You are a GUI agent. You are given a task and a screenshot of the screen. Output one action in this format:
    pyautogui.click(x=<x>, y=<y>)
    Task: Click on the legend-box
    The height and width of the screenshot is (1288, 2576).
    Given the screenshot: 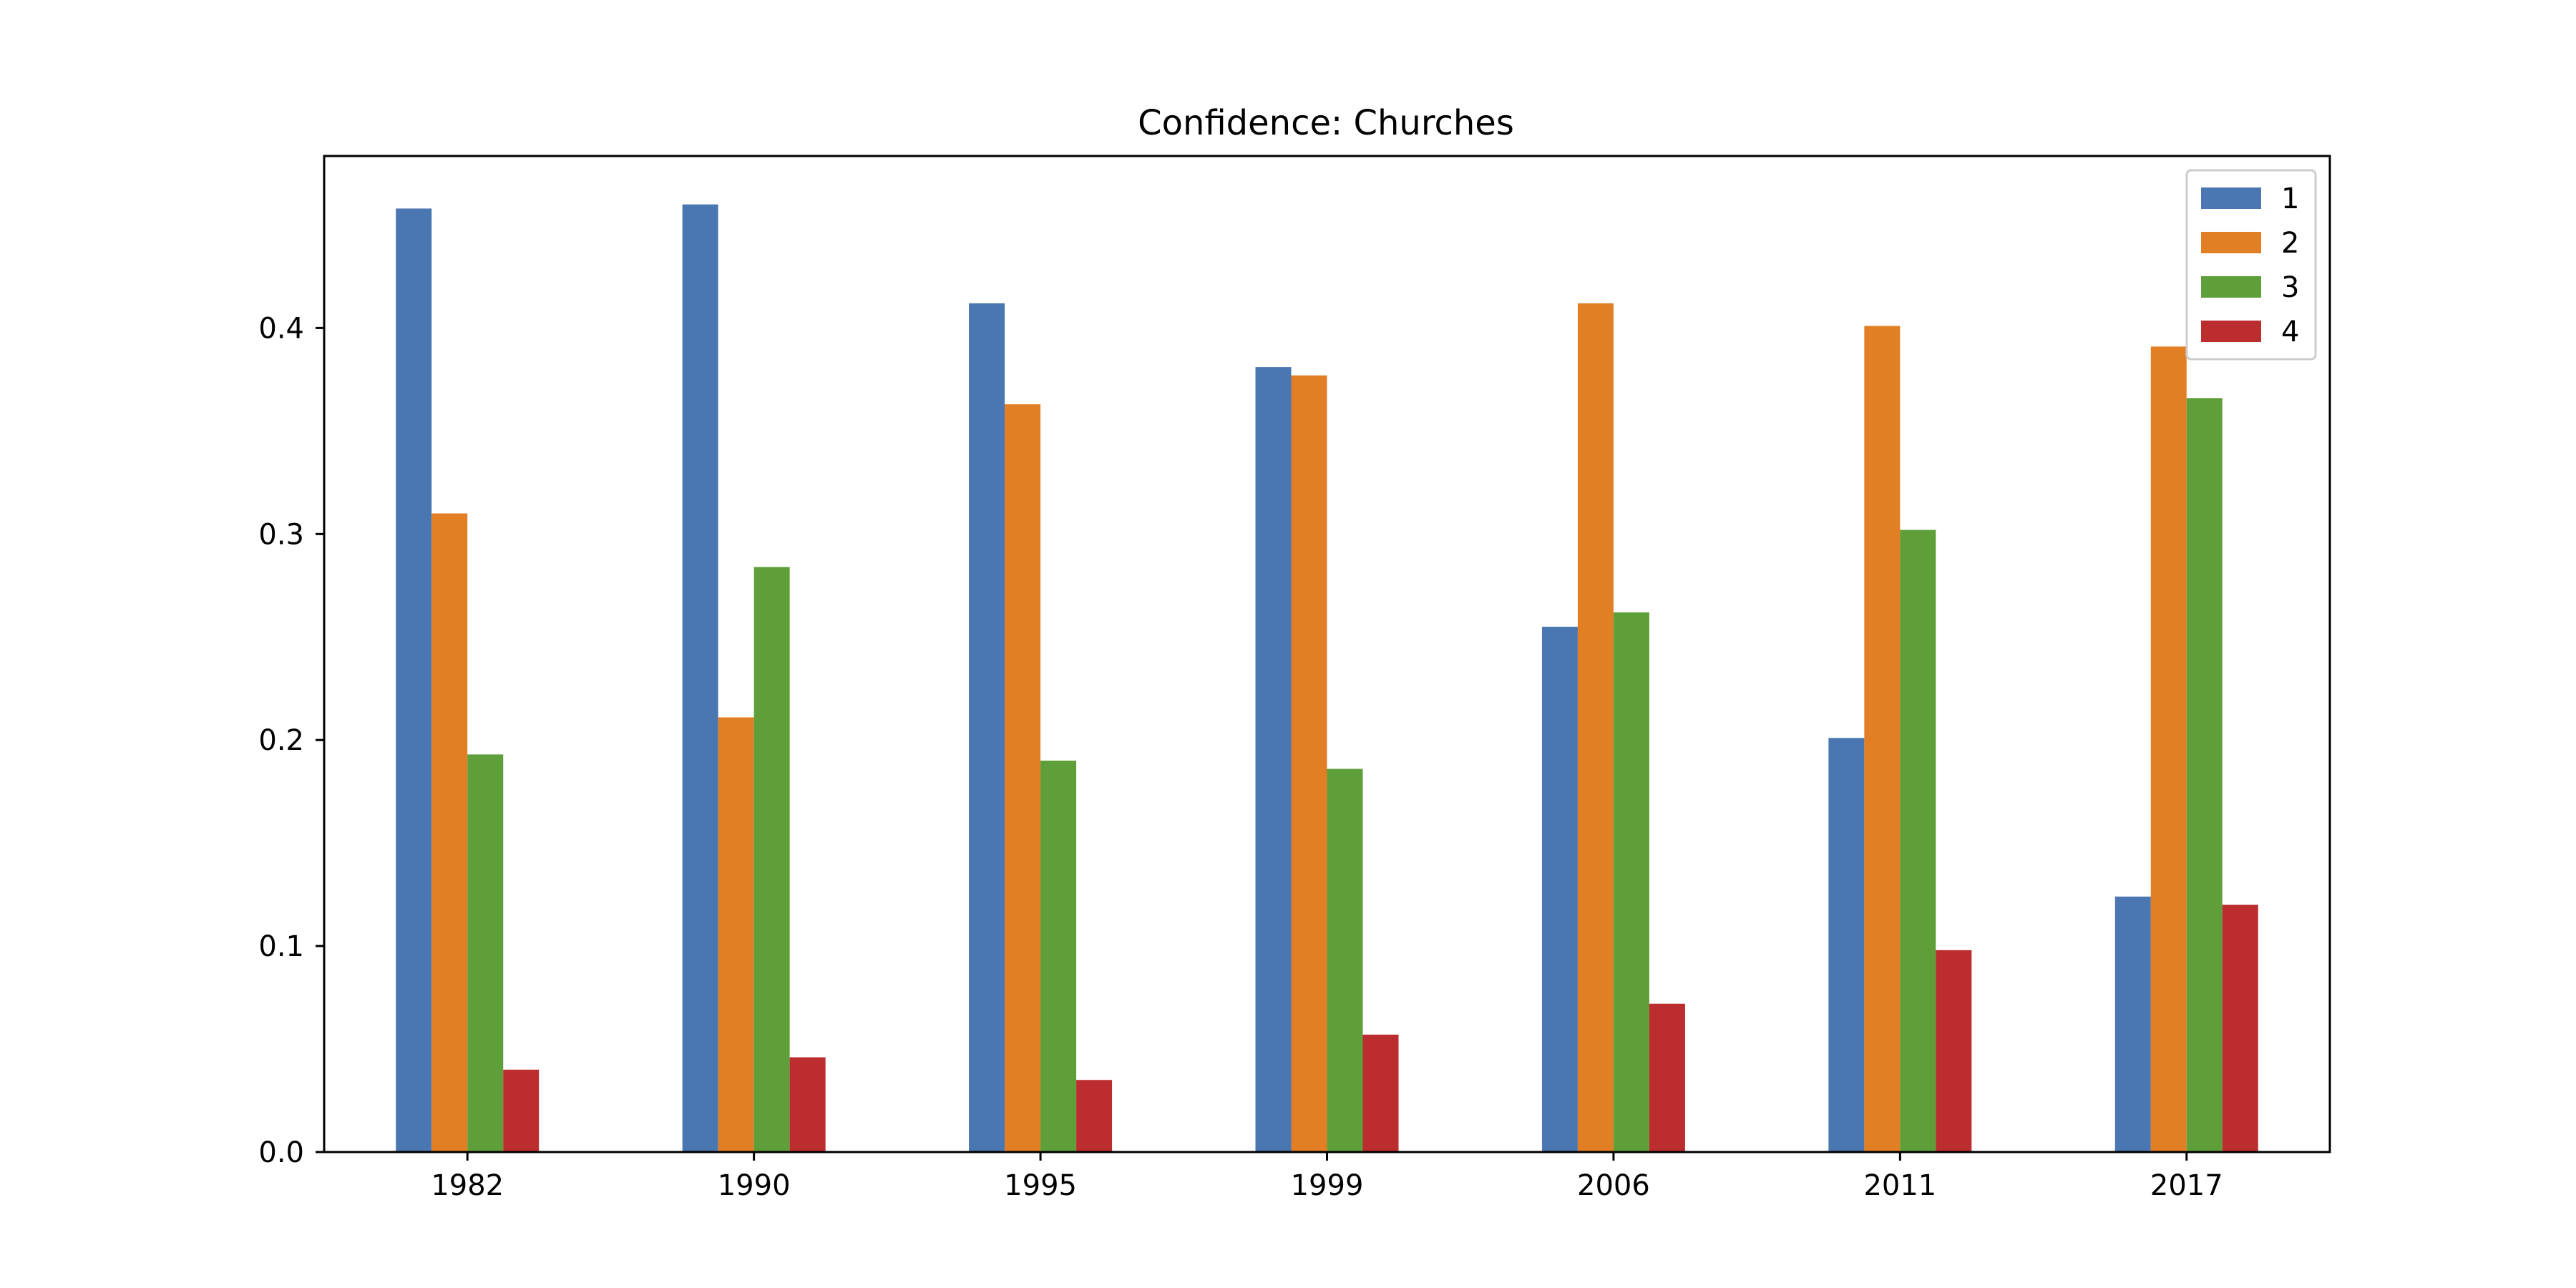 What is the action you would take?
    pyautogui.click(x=2251, y=265)
    